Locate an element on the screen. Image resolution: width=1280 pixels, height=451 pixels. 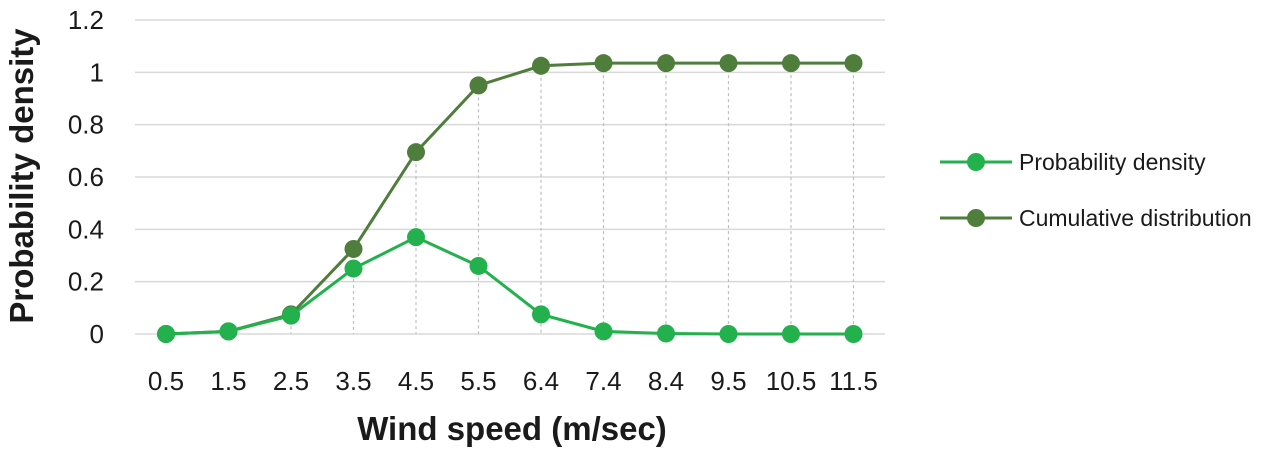
y-axis-ticks: 0 0.2 0.4 0.6 0.8 1 1.2 is located at coordinates (86, 177).